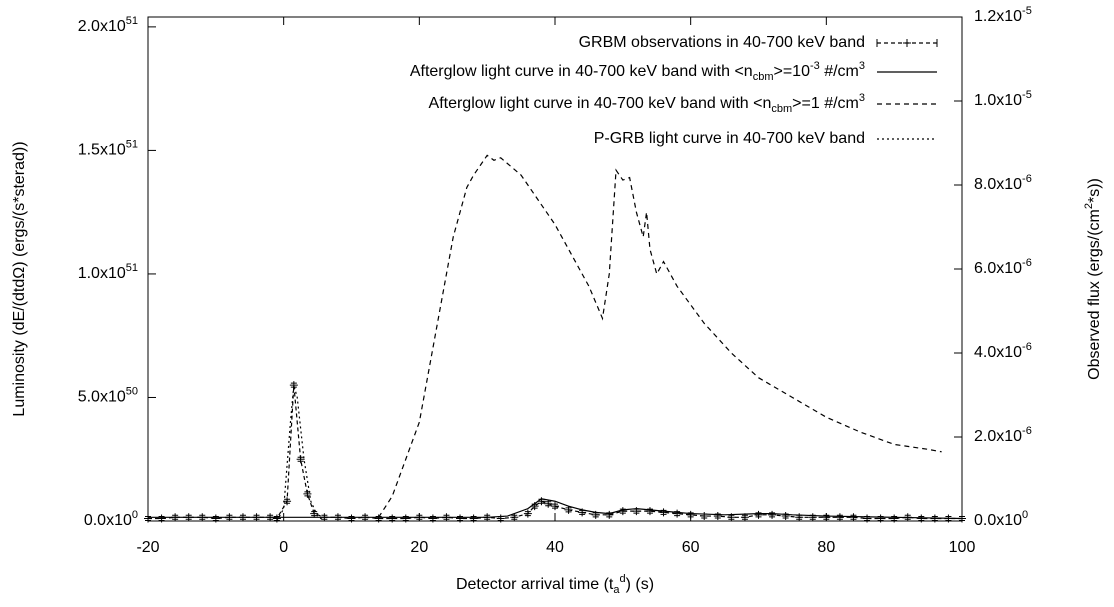  What do you see at coordinates (108, 272) in the screenshot?
I see `y-tick-label: 1.0x1051` at bounding box center [108, 272].